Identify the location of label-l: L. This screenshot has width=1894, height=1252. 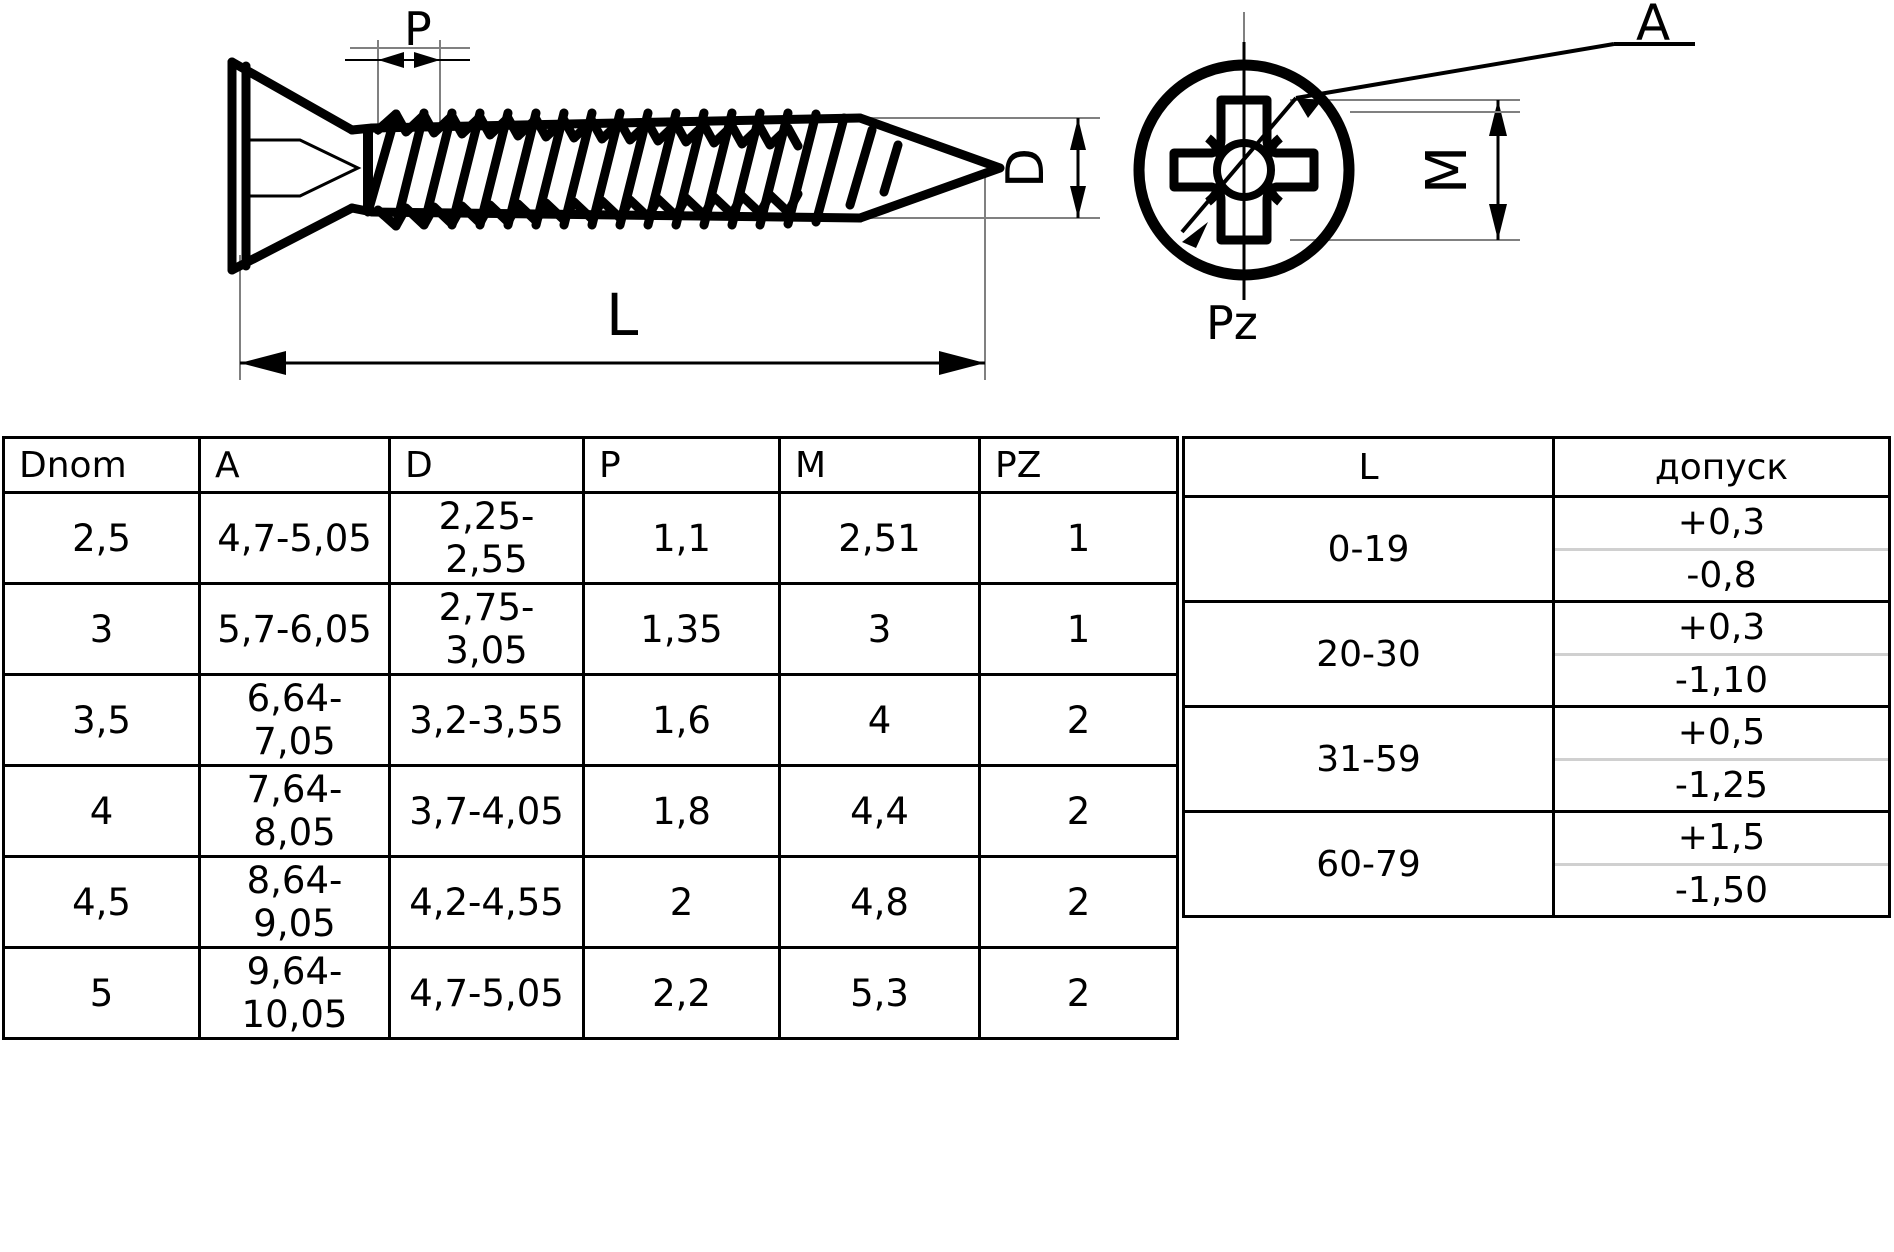
(622, 315).